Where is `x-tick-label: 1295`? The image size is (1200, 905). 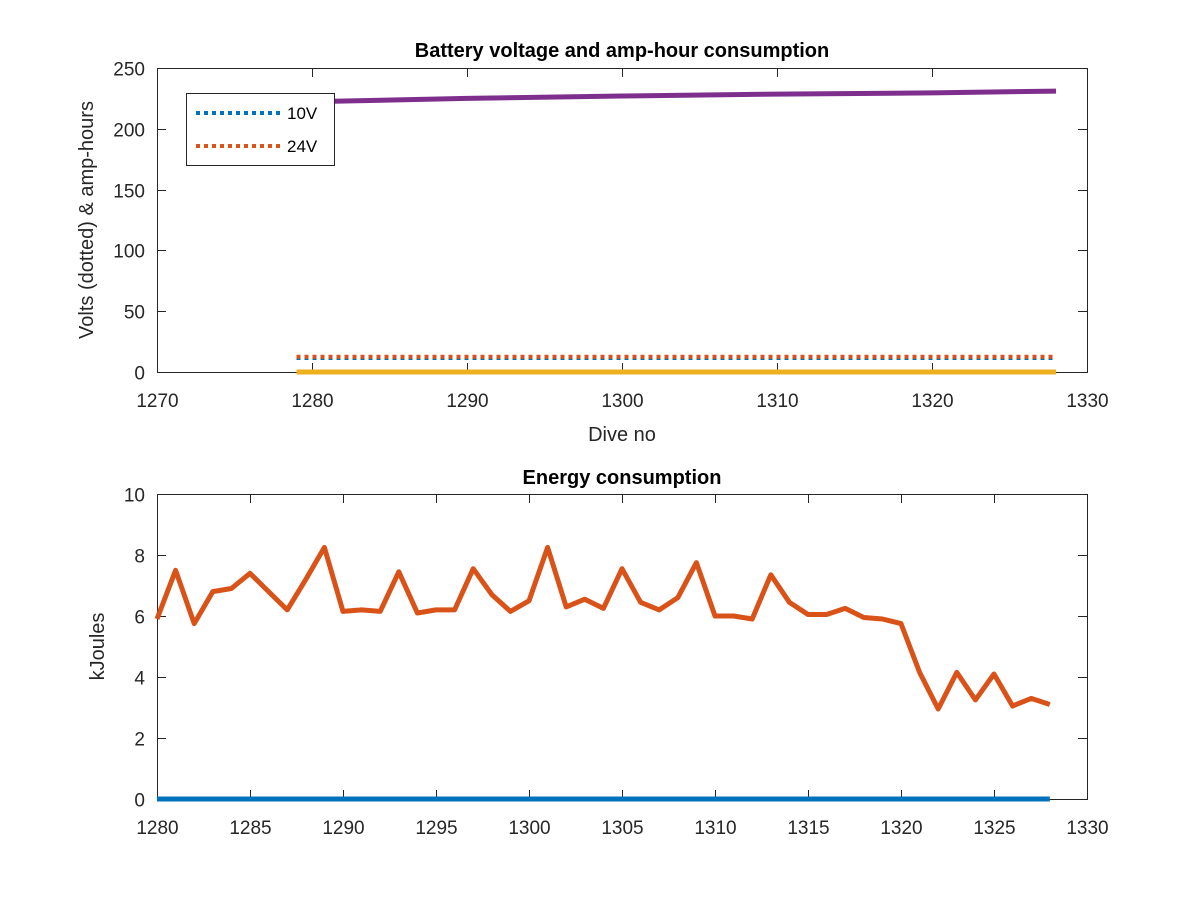
x-tick-label: 1295 is located at coordinates (436, 828).